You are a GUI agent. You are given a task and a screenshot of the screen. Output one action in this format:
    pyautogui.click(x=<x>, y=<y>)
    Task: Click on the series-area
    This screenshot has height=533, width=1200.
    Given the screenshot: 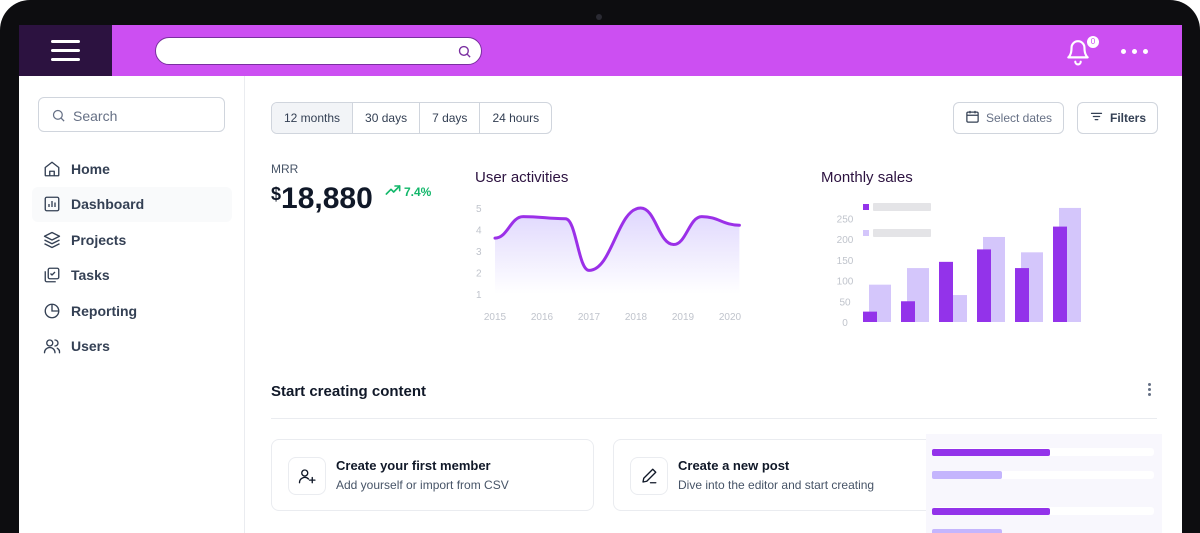 What is the action you would take?
    pyautogui.click(x=617, y=251)
    